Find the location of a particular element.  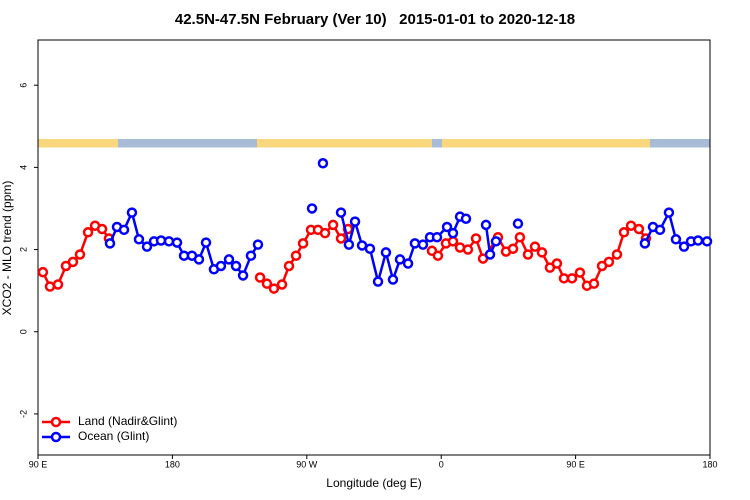

y-tick-label: 2 is located at coordinates (23, 249).